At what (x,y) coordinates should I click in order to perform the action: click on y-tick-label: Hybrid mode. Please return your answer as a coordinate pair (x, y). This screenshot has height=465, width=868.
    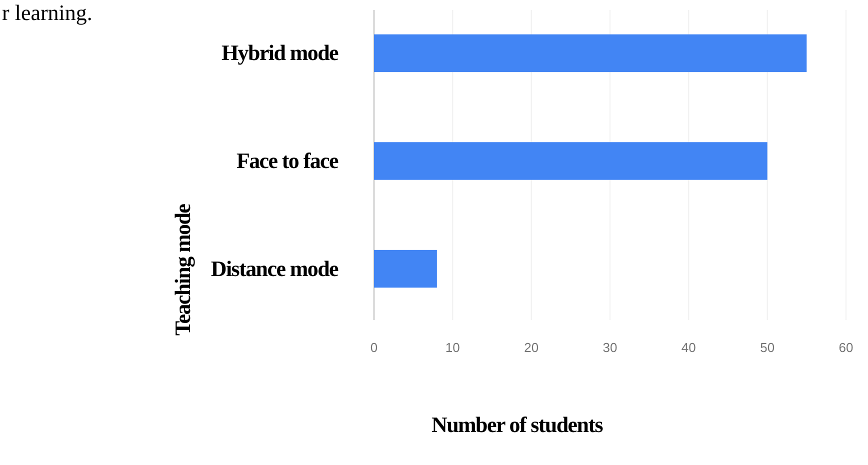
    Looking at the image, I should click on (281, 53).